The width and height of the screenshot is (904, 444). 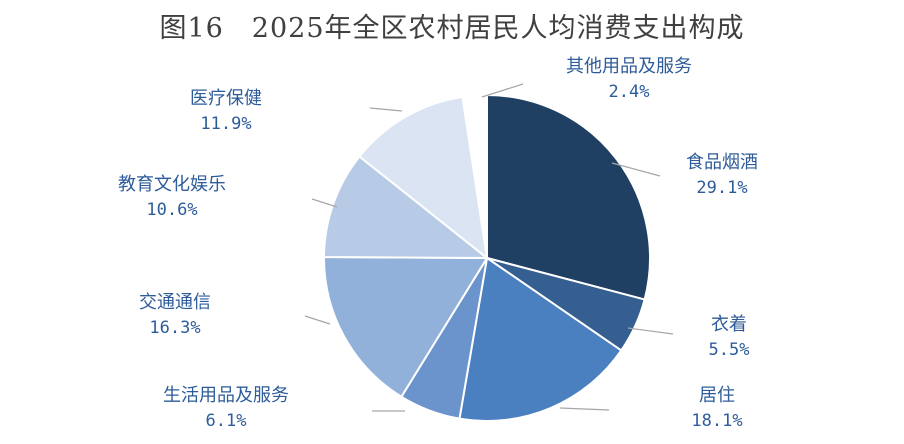 What do you see at coordinates (721, 188) in the screenshot?
I see `slice-label-value-1: 29.1%` at bounding box center [721, 188].